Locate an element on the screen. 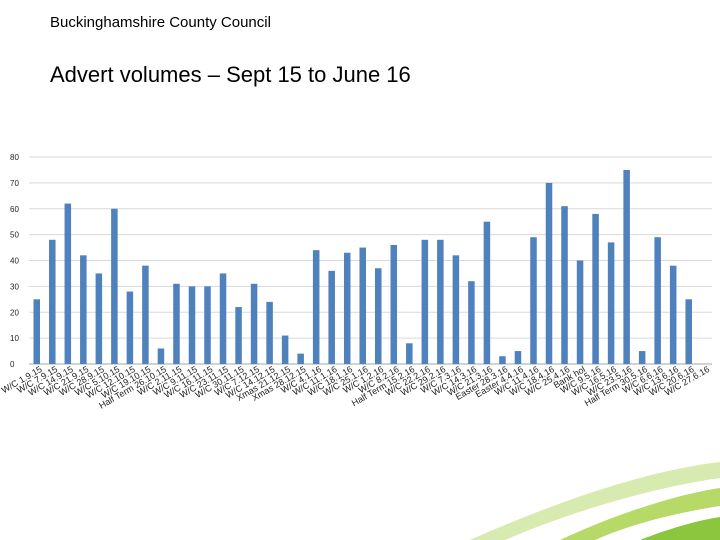 The image size is (720, 540). y-tick-label: 30 is located at coordinates (14, 286).